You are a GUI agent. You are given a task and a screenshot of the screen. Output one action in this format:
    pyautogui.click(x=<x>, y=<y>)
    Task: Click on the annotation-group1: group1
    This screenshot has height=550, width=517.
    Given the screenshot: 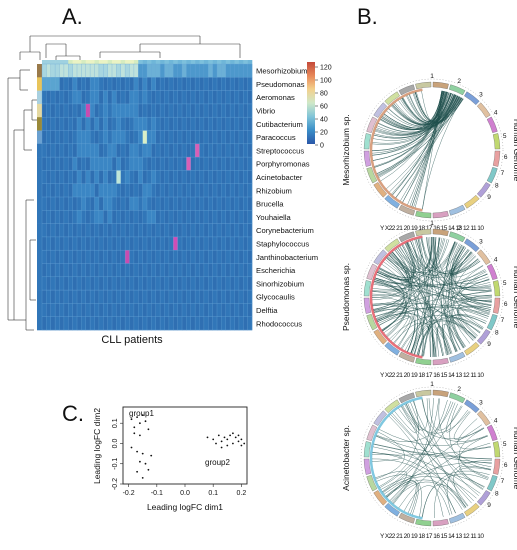 What is the action you would take?
    pyautogui.click(x=141, y=413)
    